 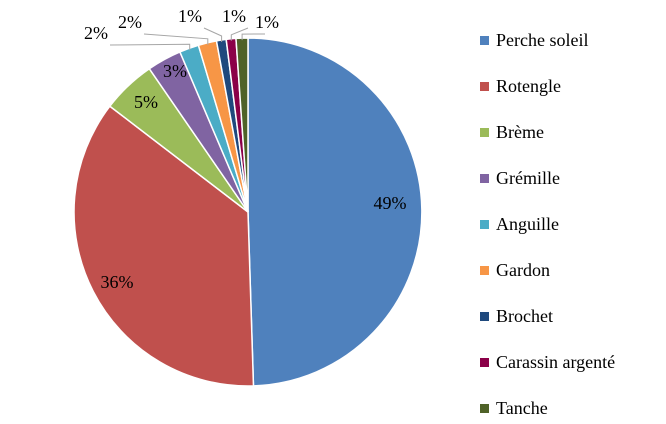 What do you see at coordinates (571, 178) in the screenshot?
I see `legend-item-gremille: Grémille` at bounding box center [571, 178].